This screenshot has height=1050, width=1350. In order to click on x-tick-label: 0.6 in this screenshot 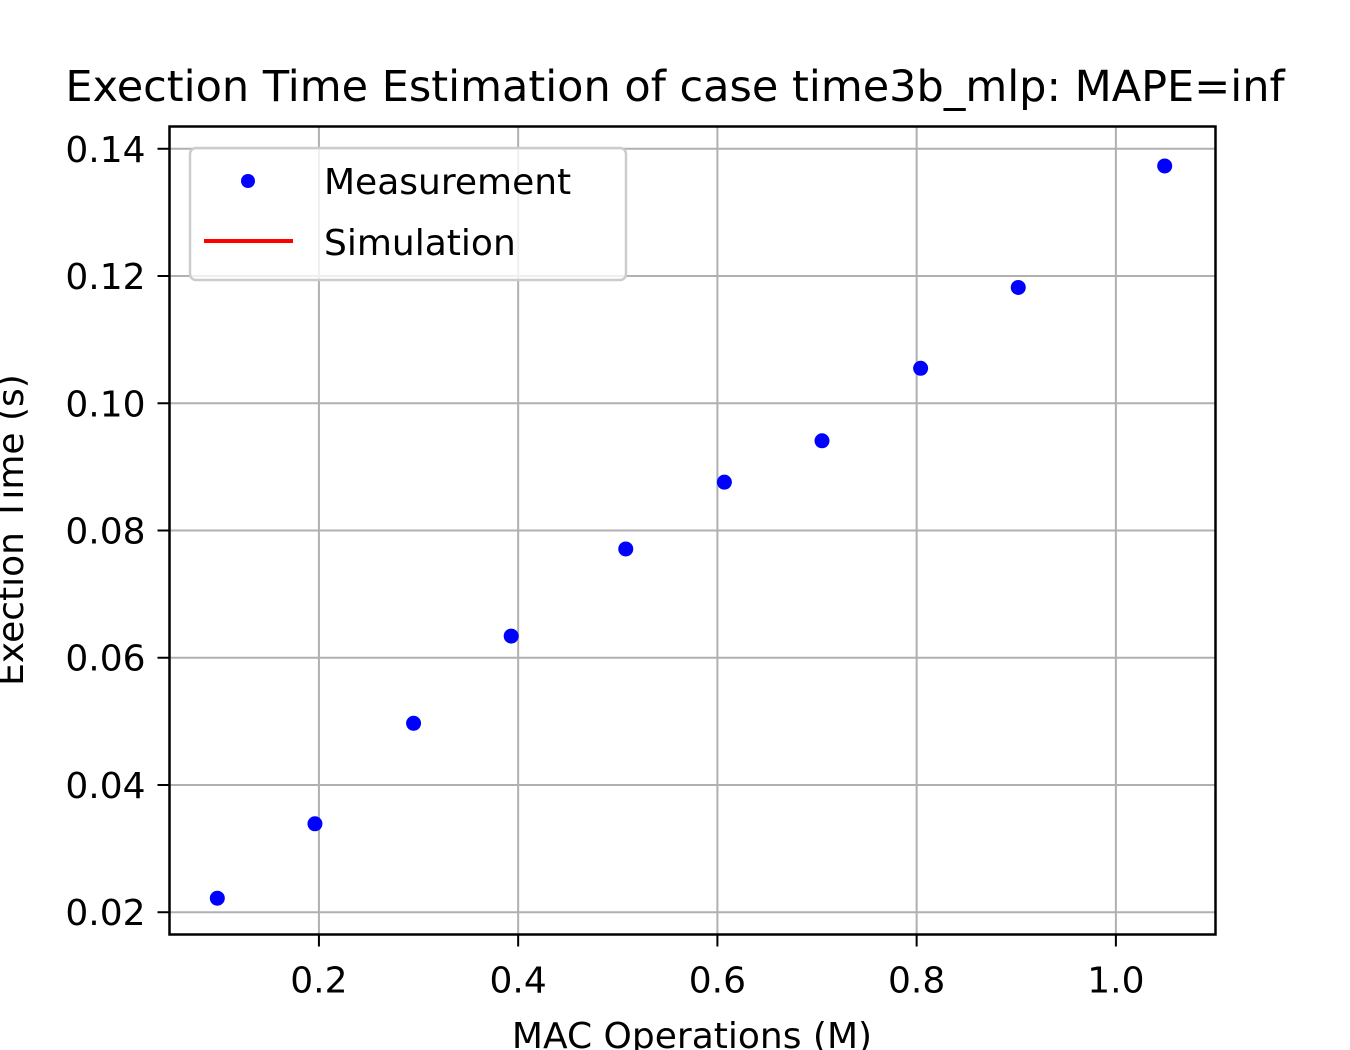, I will do `click(717, 981)`.